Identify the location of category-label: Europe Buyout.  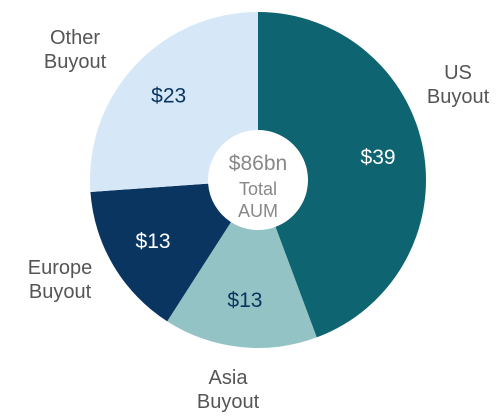
(60, 280).